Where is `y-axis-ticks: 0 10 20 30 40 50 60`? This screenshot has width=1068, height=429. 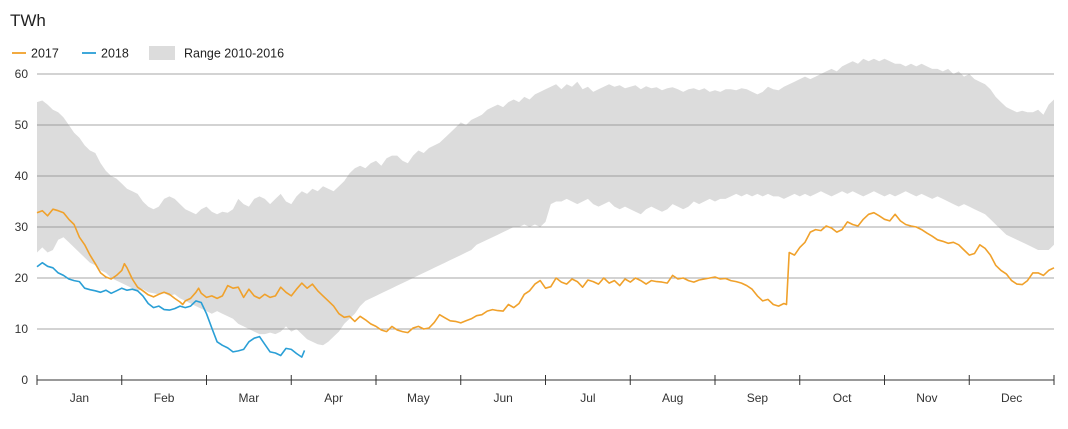 y-axis-ticks: 0 10 20 30 40 50 60 is located at coordinates (22, 227).